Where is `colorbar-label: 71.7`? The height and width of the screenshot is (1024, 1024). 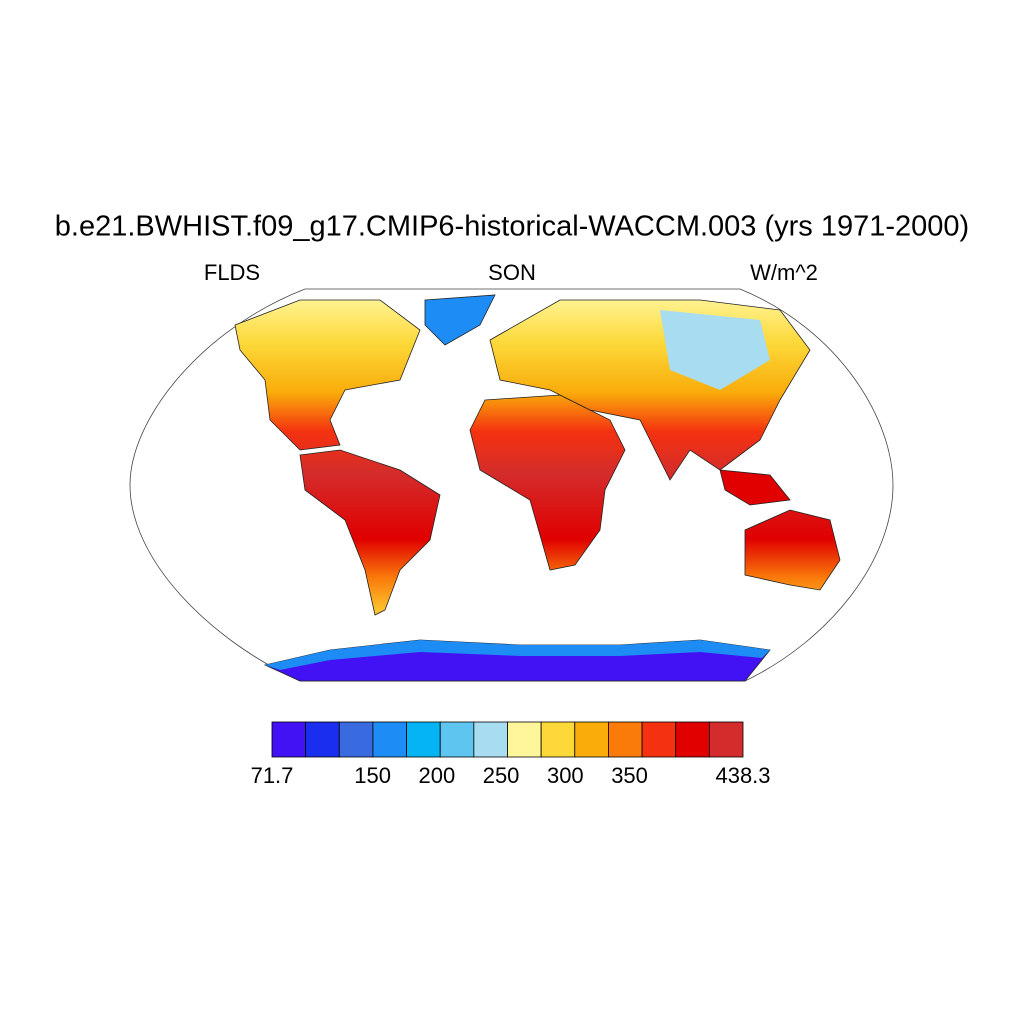 colorbar-label: 71.7 is located at coordinates (272, 775).